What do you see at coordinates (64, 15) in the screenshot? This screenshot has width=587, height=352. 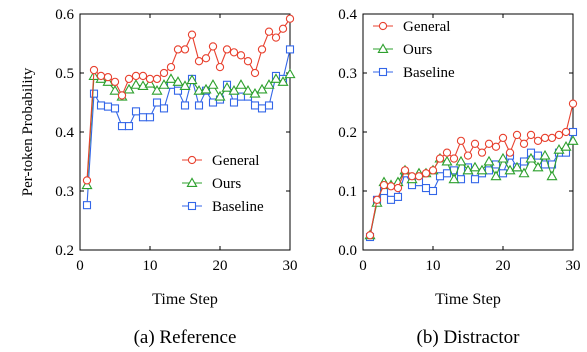 I see `y-tick-label: 0.6` at bounding box center [64, 15].